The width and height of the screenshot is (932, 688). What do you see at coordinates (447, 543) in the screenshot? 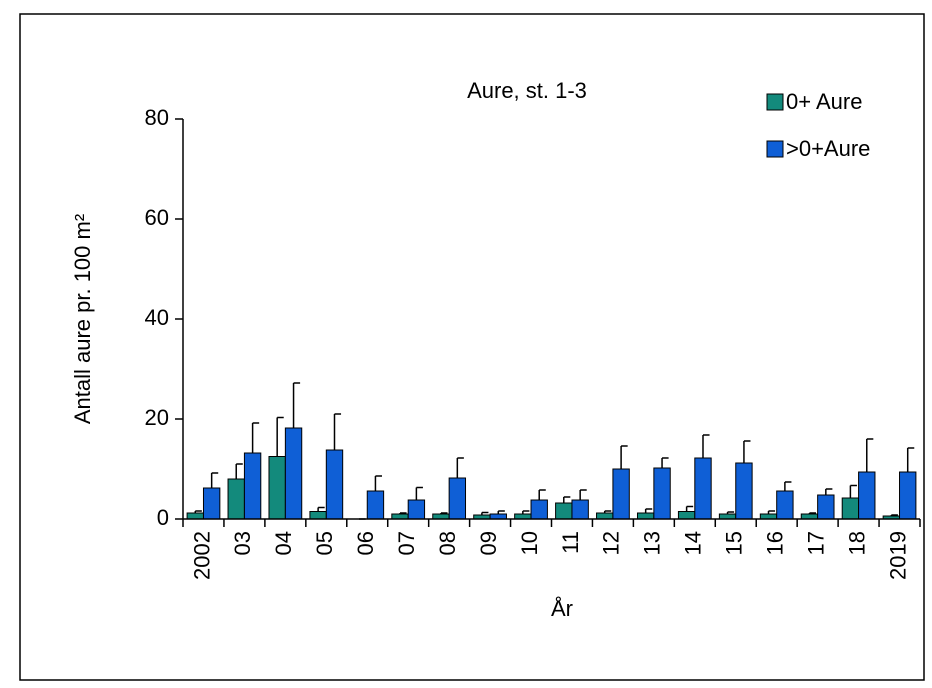
I see `x-tick-label: 08` at bounding box center [447, 543].